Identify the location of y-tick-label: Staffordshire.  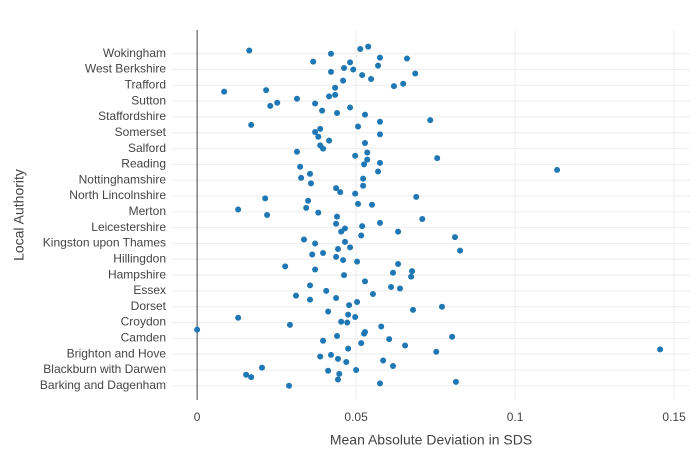
(132, 116).